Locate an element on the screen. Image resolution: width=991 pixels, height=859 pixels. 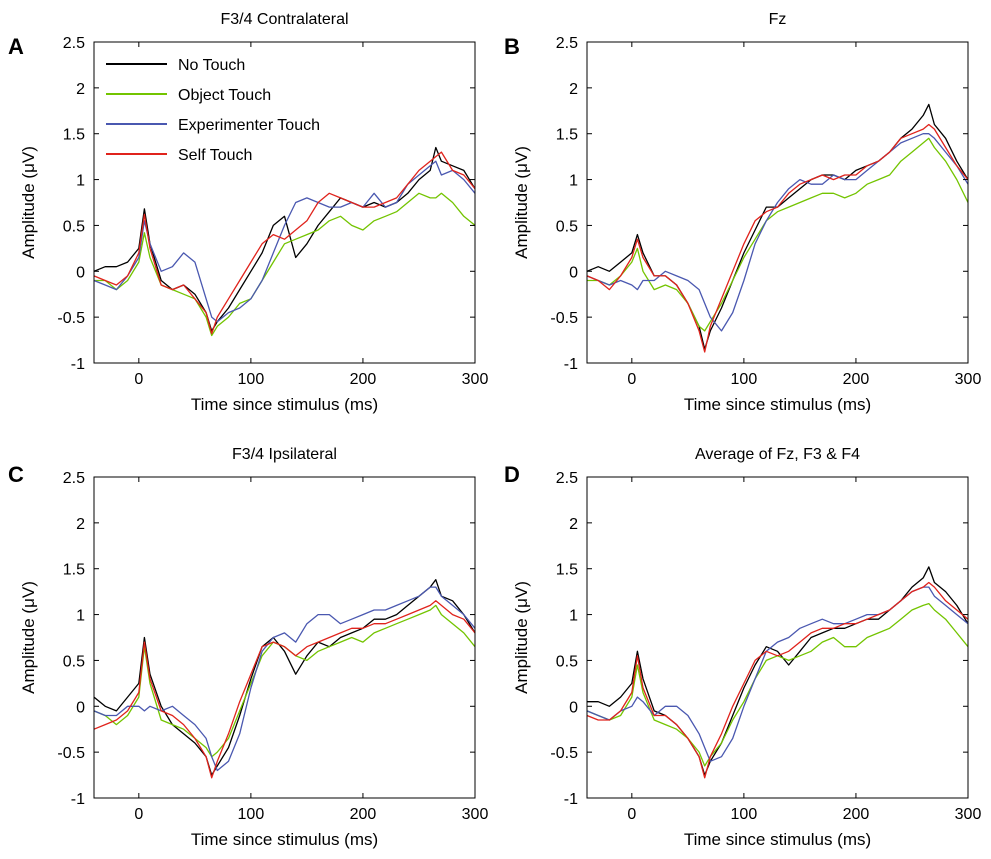
panel-label: D is located at coordinates (512, 474).